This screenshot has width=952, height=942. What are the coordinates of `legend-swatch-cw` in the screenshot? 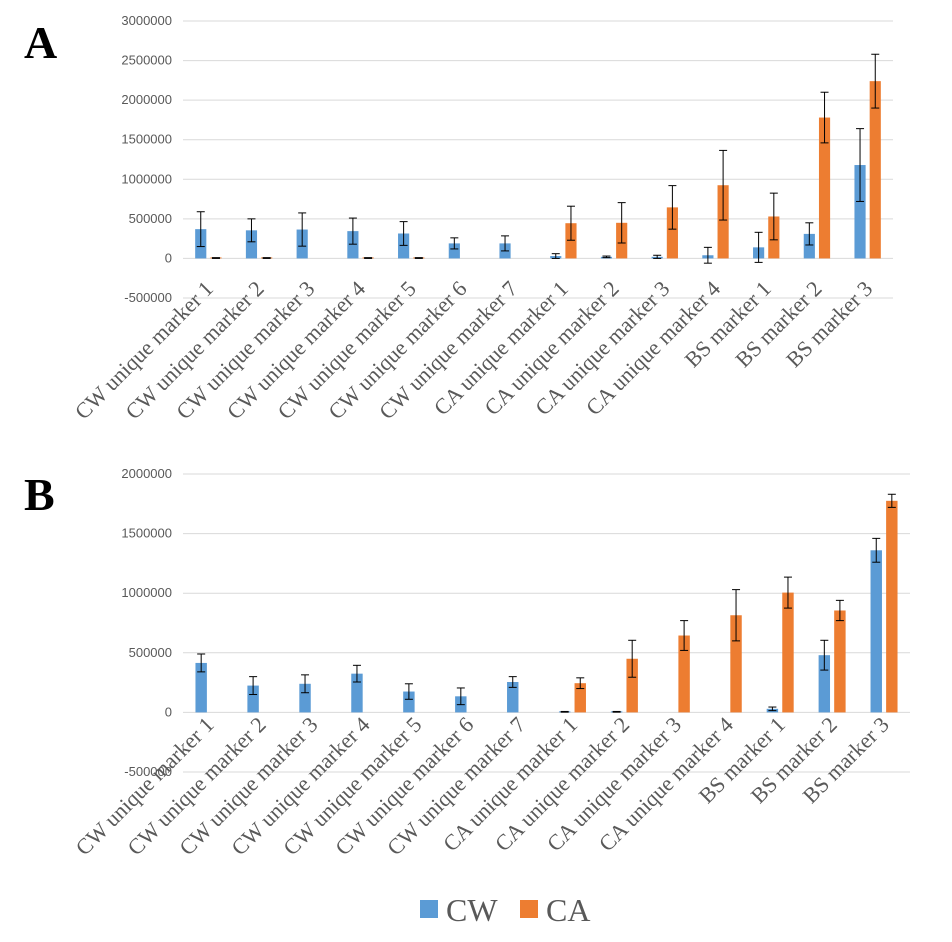 It's located at (429, 909).